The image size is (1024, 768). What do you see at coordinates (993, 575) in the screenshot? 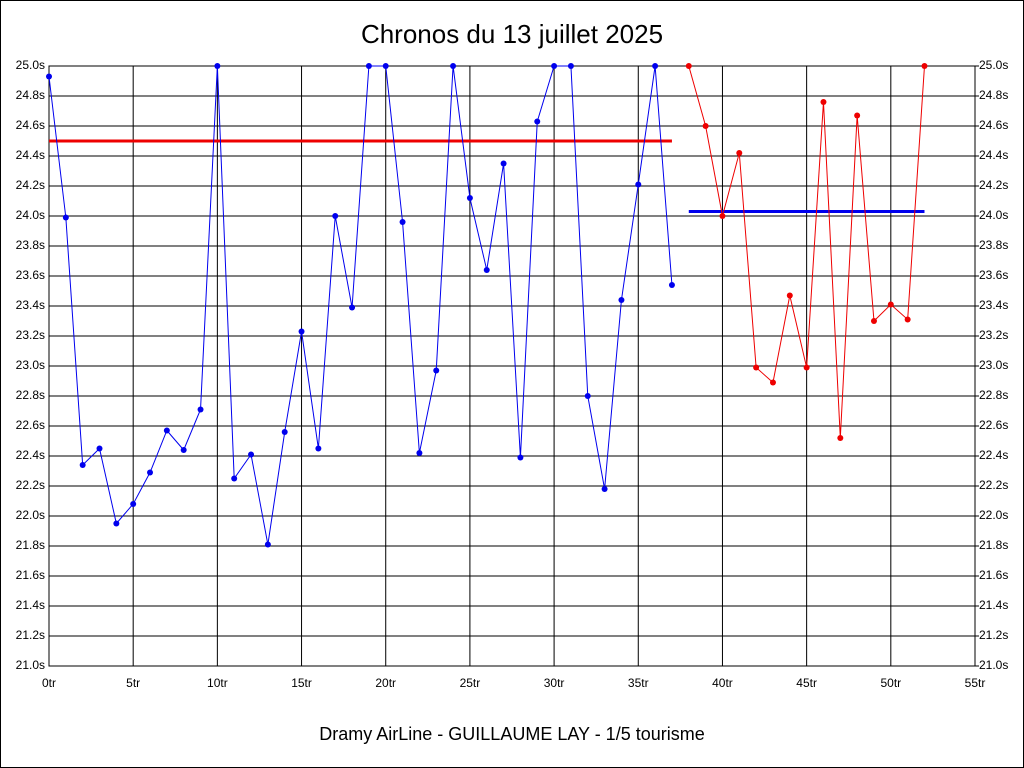
I see `y2-tick-label: 21.6s` at bounding box center [993, 575].